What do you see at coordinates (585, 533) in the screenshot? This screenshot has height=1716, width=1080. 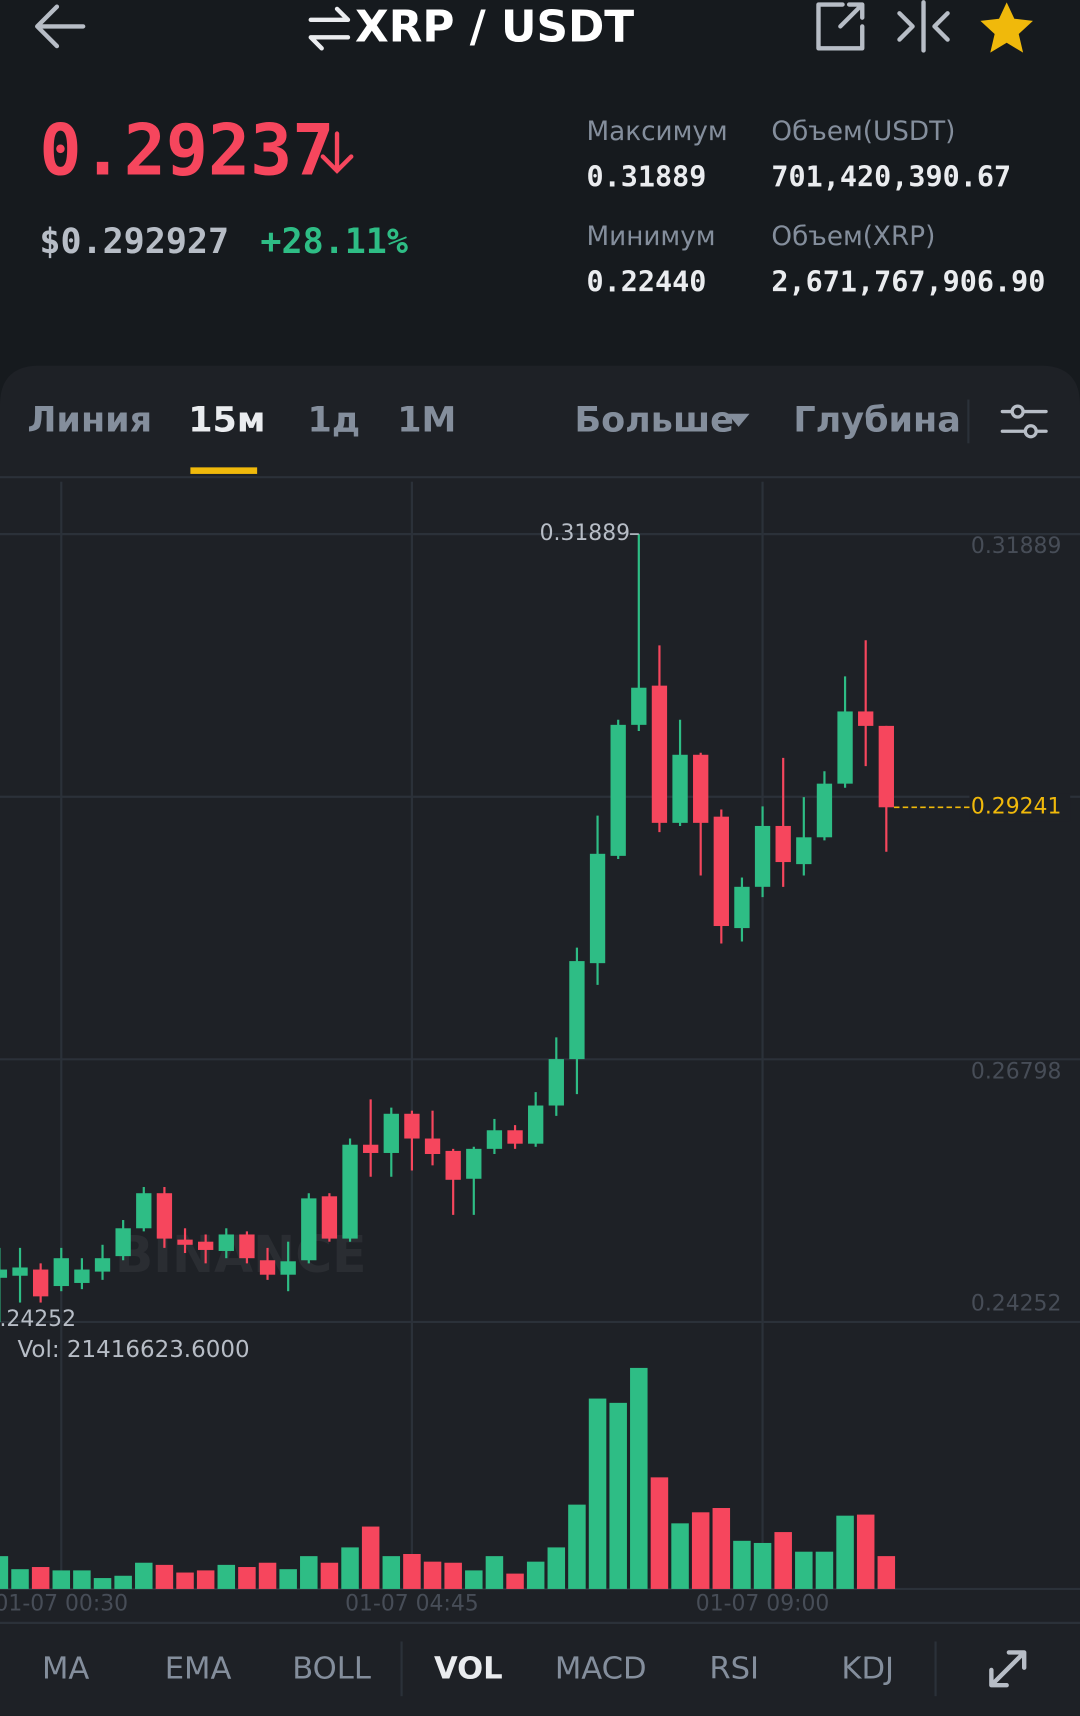 I see `max-label: 0.31889` at bounding box center [585, 533].